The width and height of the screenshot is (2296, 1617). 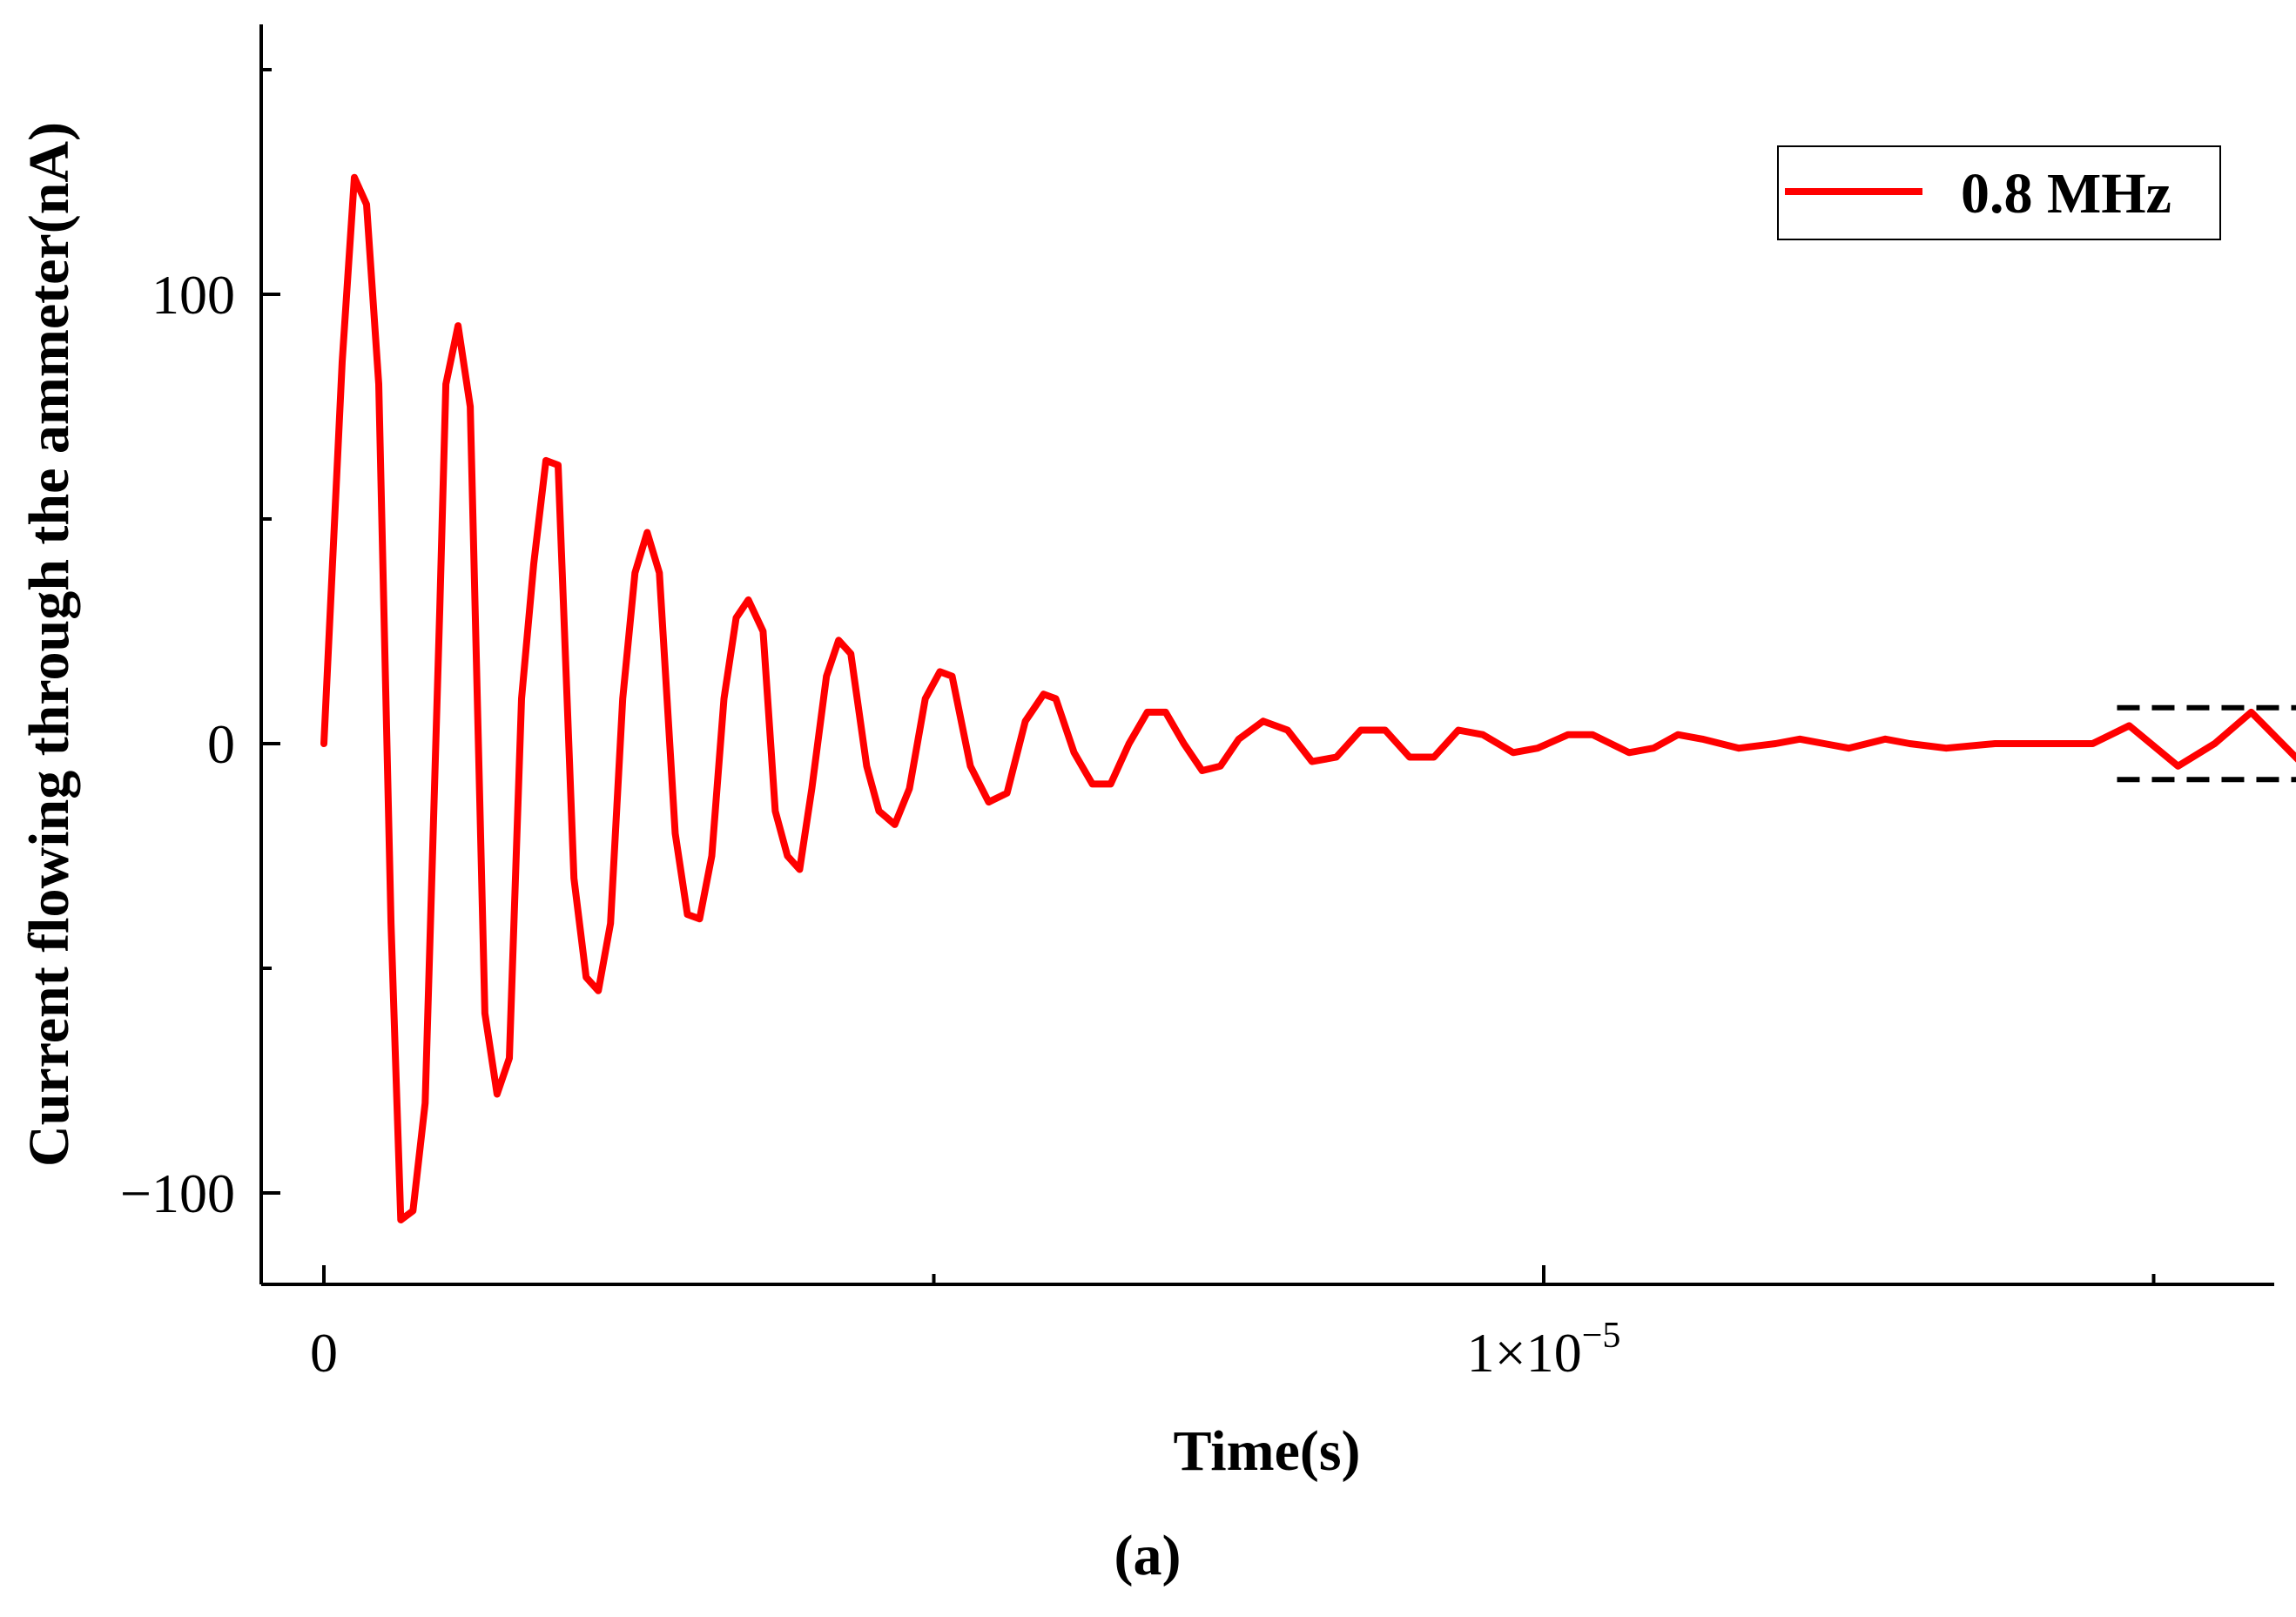 I want to click on y-tick-label: 100, so click(x=193, y=295).